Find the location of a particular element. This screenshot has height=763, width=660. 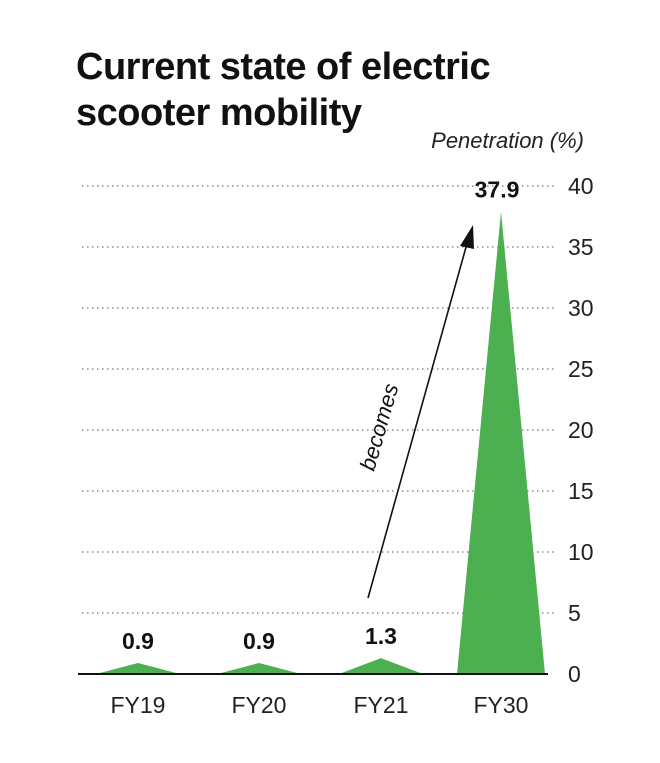

y-tick-label: 35 is located at coordinates (581, 247).